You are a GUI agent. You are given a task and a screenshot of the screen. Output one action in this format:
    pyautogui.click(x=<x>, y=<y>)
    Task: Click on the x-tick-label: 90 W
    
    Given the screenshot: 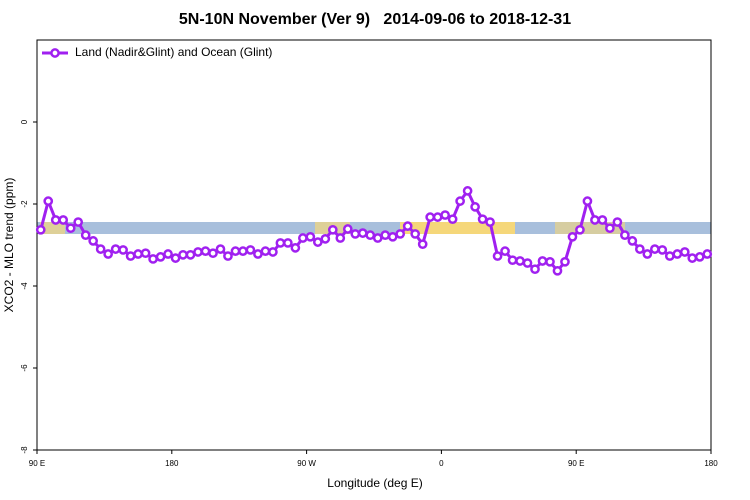 What is the action you would take?
    pyautogui.click(x=306, y=463)
    